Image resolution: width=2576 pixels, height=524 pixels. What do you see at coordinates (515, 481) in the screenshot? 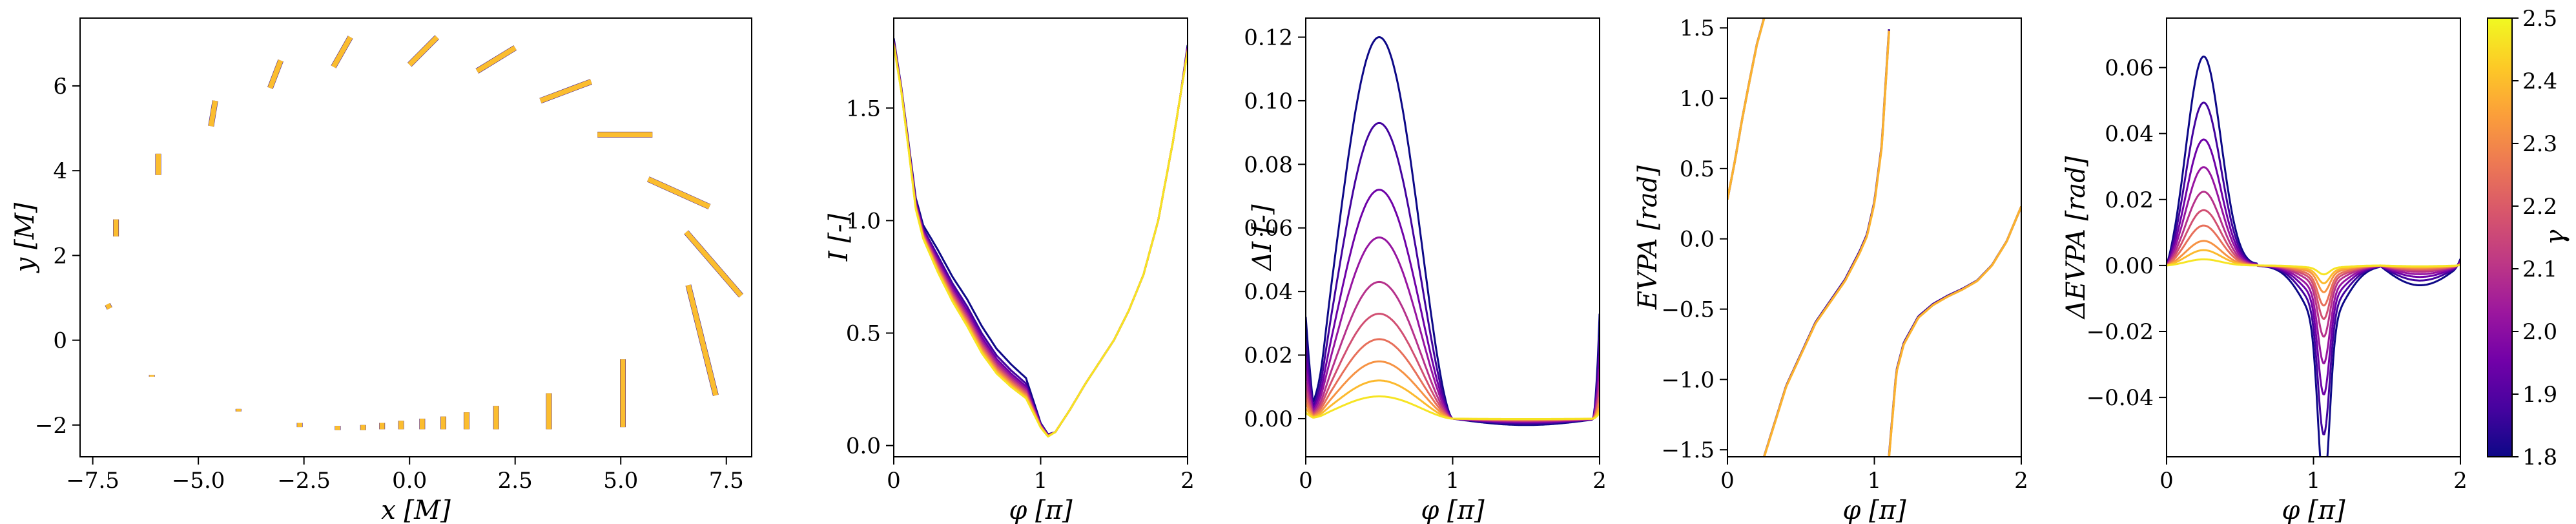
I see `x-tick-label: 2.5` at bounding box center [515, 481].